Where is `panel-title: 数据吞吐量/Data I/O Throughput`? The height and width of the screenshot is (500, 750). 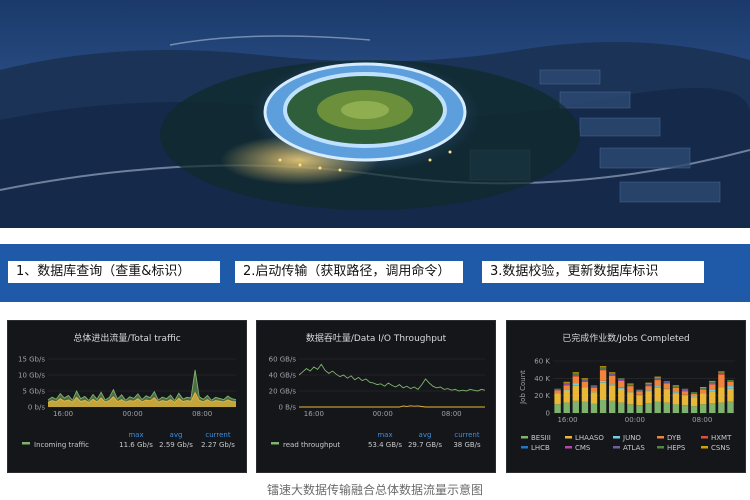 panel-title: 数据吞吐量/Data I/O Throughput is located at coordinates (376, 339).